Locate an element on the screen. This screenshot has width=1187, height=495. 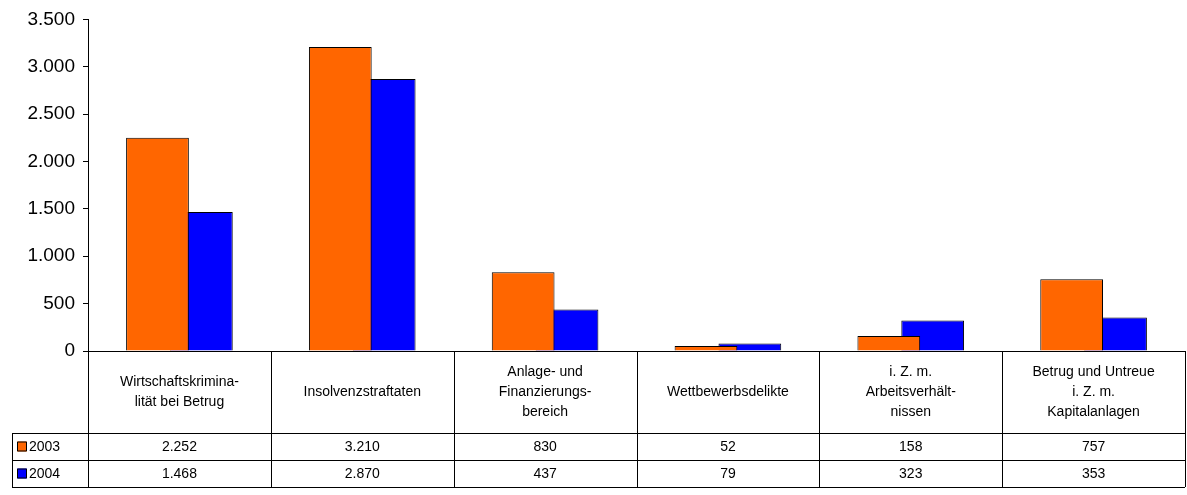
y-tick-label: 0 is located at coordinates (69, 350).